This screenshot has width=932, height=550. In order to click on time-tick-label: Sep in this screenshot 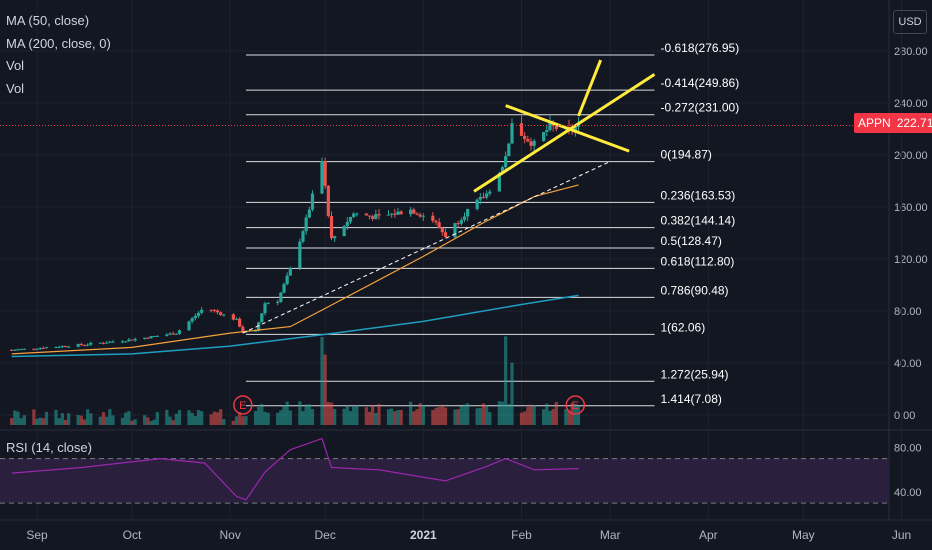, I will do `click(37, 535)`.